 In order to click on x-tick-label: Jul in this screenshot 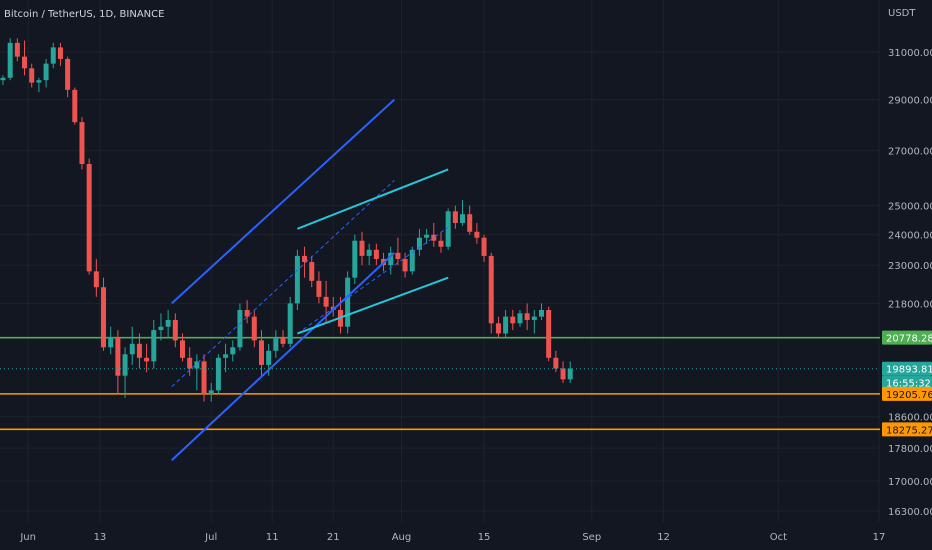, I will do `click(210, 537)`.